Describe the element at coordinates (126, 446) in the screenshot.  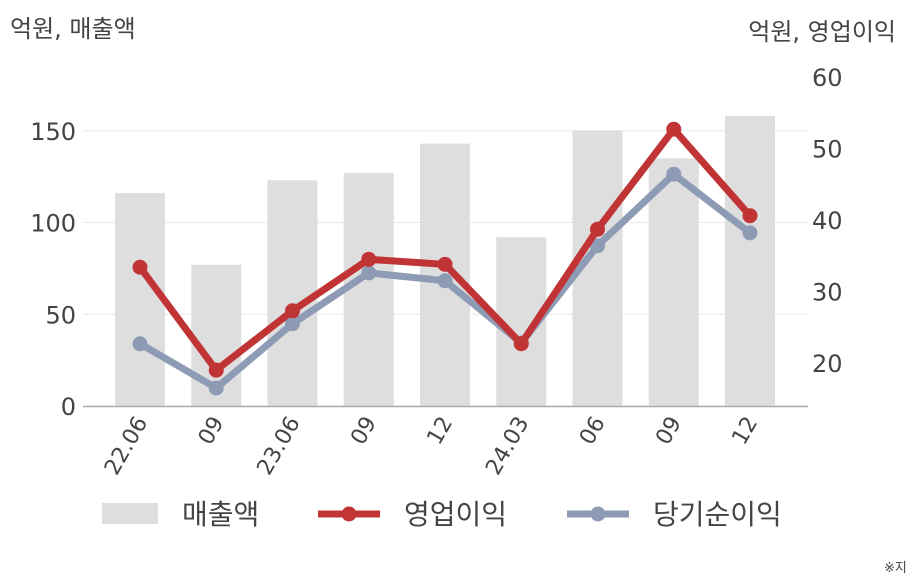
I see `x-tick-label: 22.06` at that location.